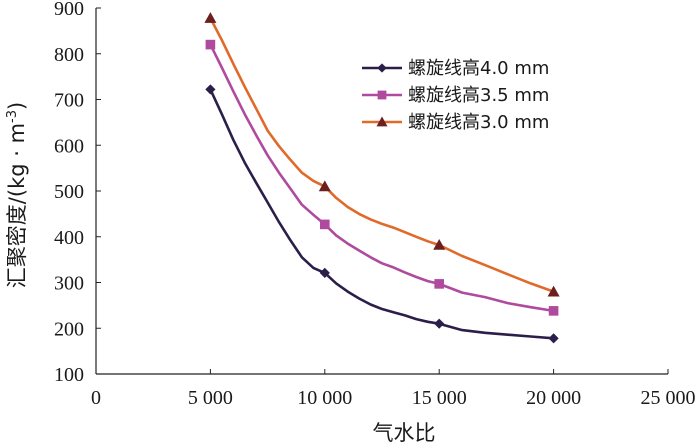  What do you see at coordinates (17, 205) in the screenshot?
I see `y-axis-title-main: 汇聚密度/(kg · m` at bounding box center [17, 205].